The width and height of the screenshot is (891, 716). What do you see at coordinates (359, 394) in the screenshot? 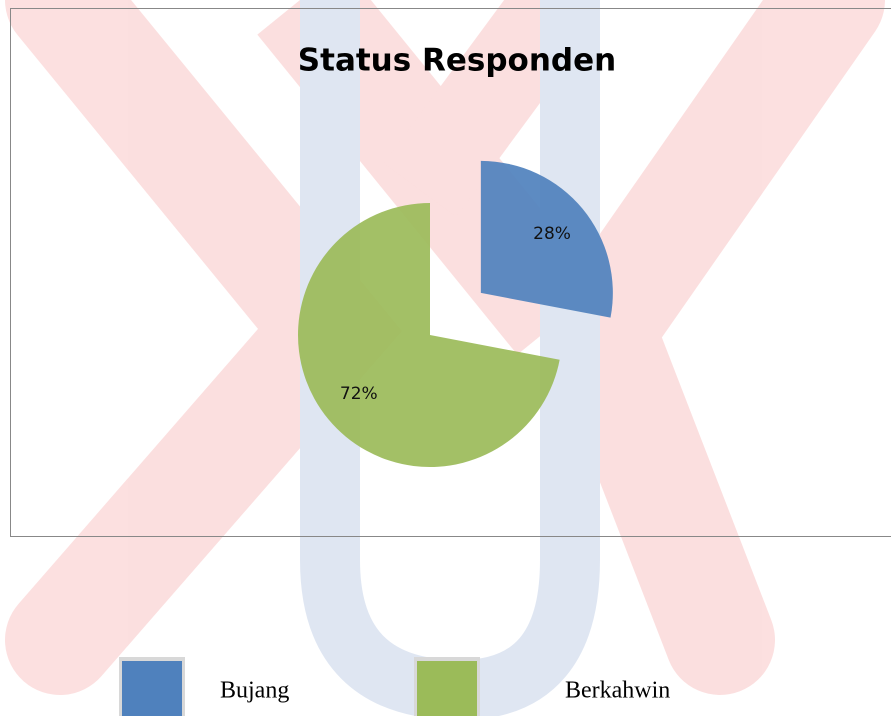
I see `value-label: 72%` at bounding box center [359, 394].